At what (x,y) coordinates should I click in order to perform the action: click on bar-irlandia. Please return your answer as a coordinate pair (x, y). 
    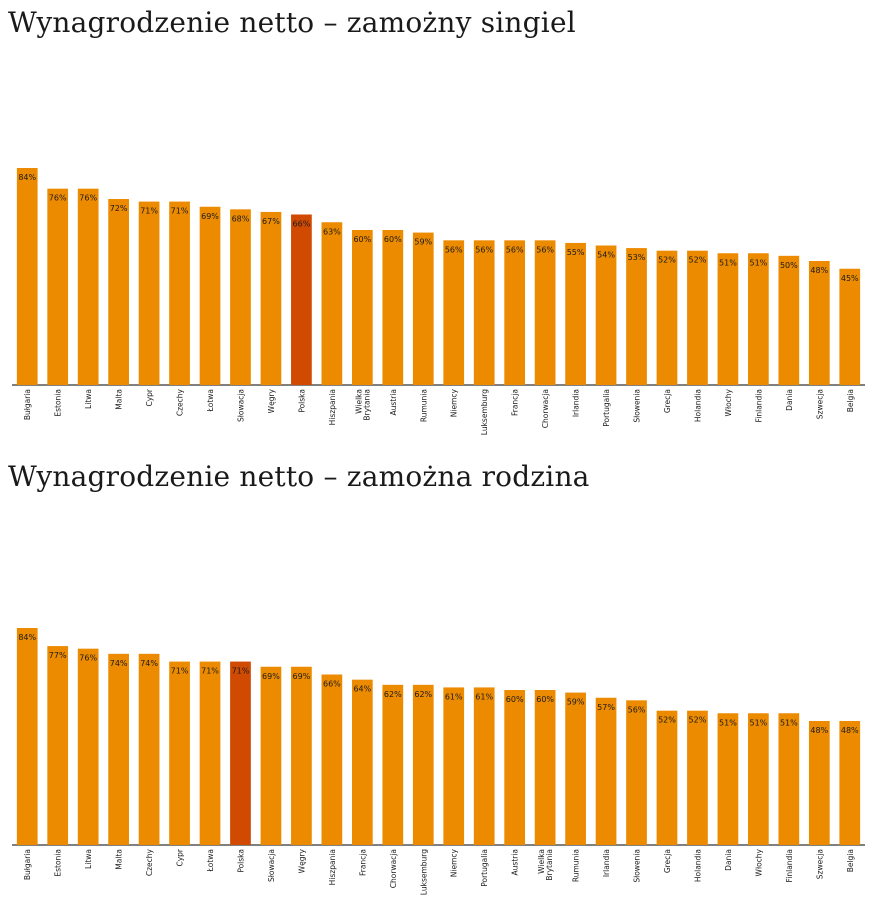
    Looking at the image, I should click on (606, 771).